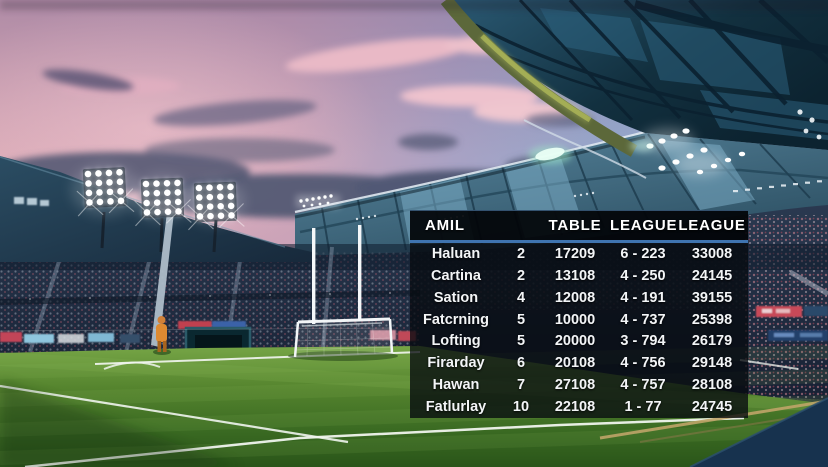  Describe the element at coordinates (575, 225) in the screenshot. I see `column-header-table: TABLE` at that location.